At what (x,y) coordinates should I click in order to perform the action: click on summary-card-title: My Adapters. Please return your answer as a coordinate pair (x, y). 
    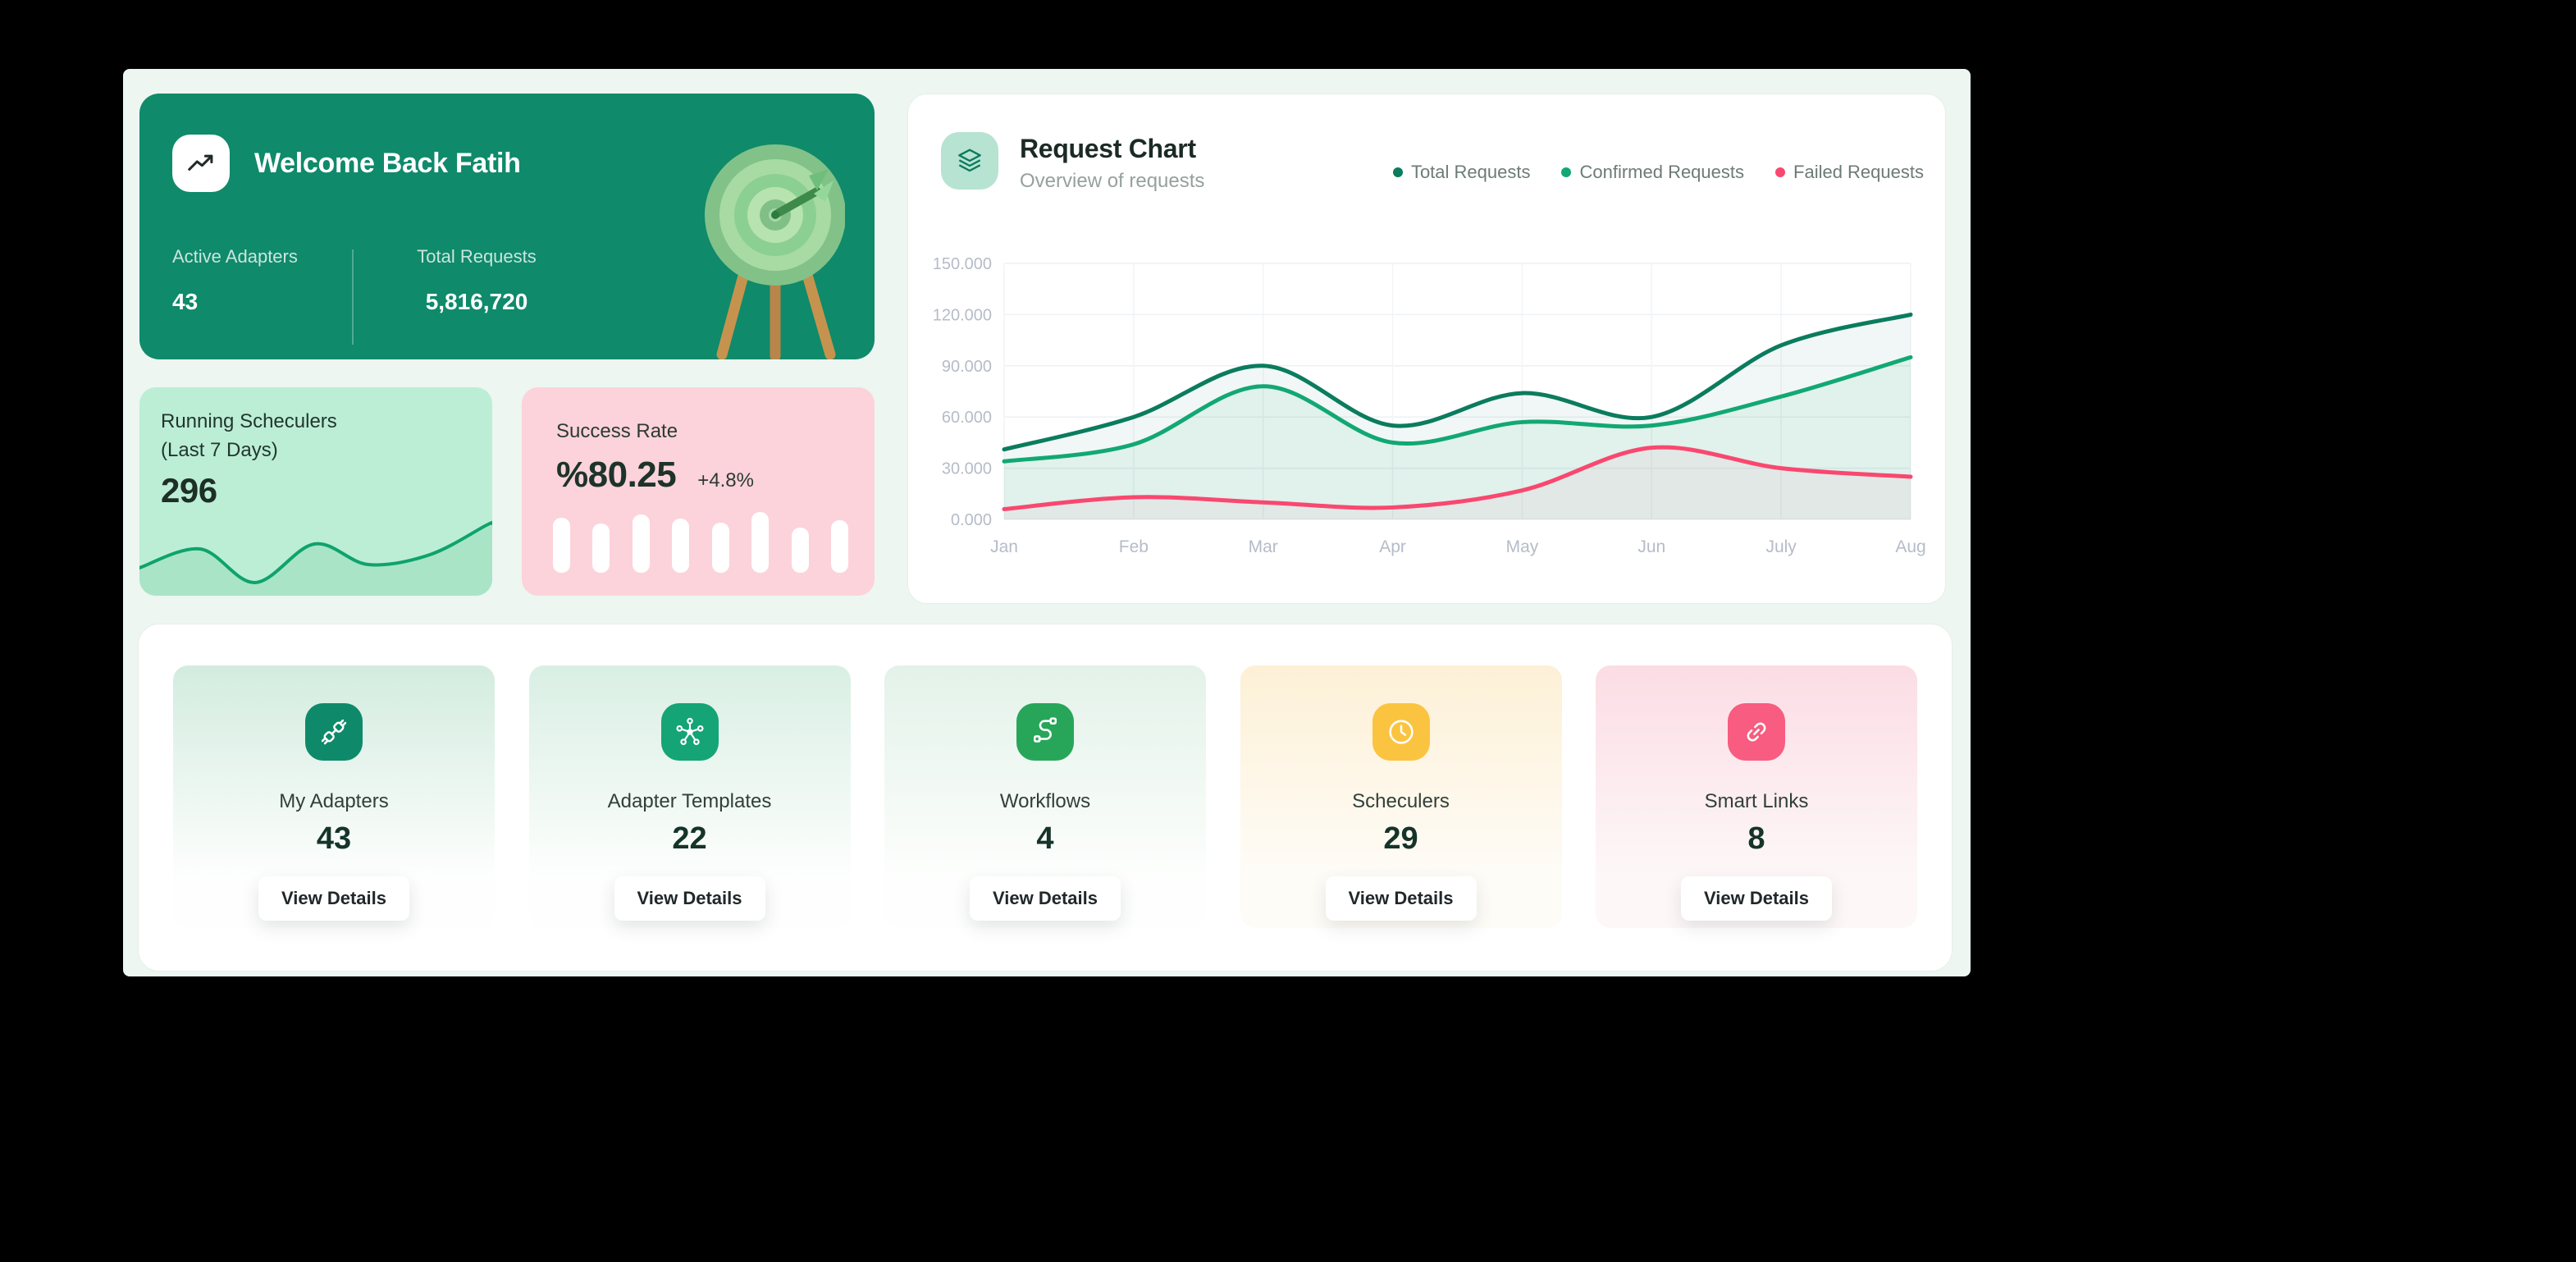
    Looking at the image, I should click on (334, 801).